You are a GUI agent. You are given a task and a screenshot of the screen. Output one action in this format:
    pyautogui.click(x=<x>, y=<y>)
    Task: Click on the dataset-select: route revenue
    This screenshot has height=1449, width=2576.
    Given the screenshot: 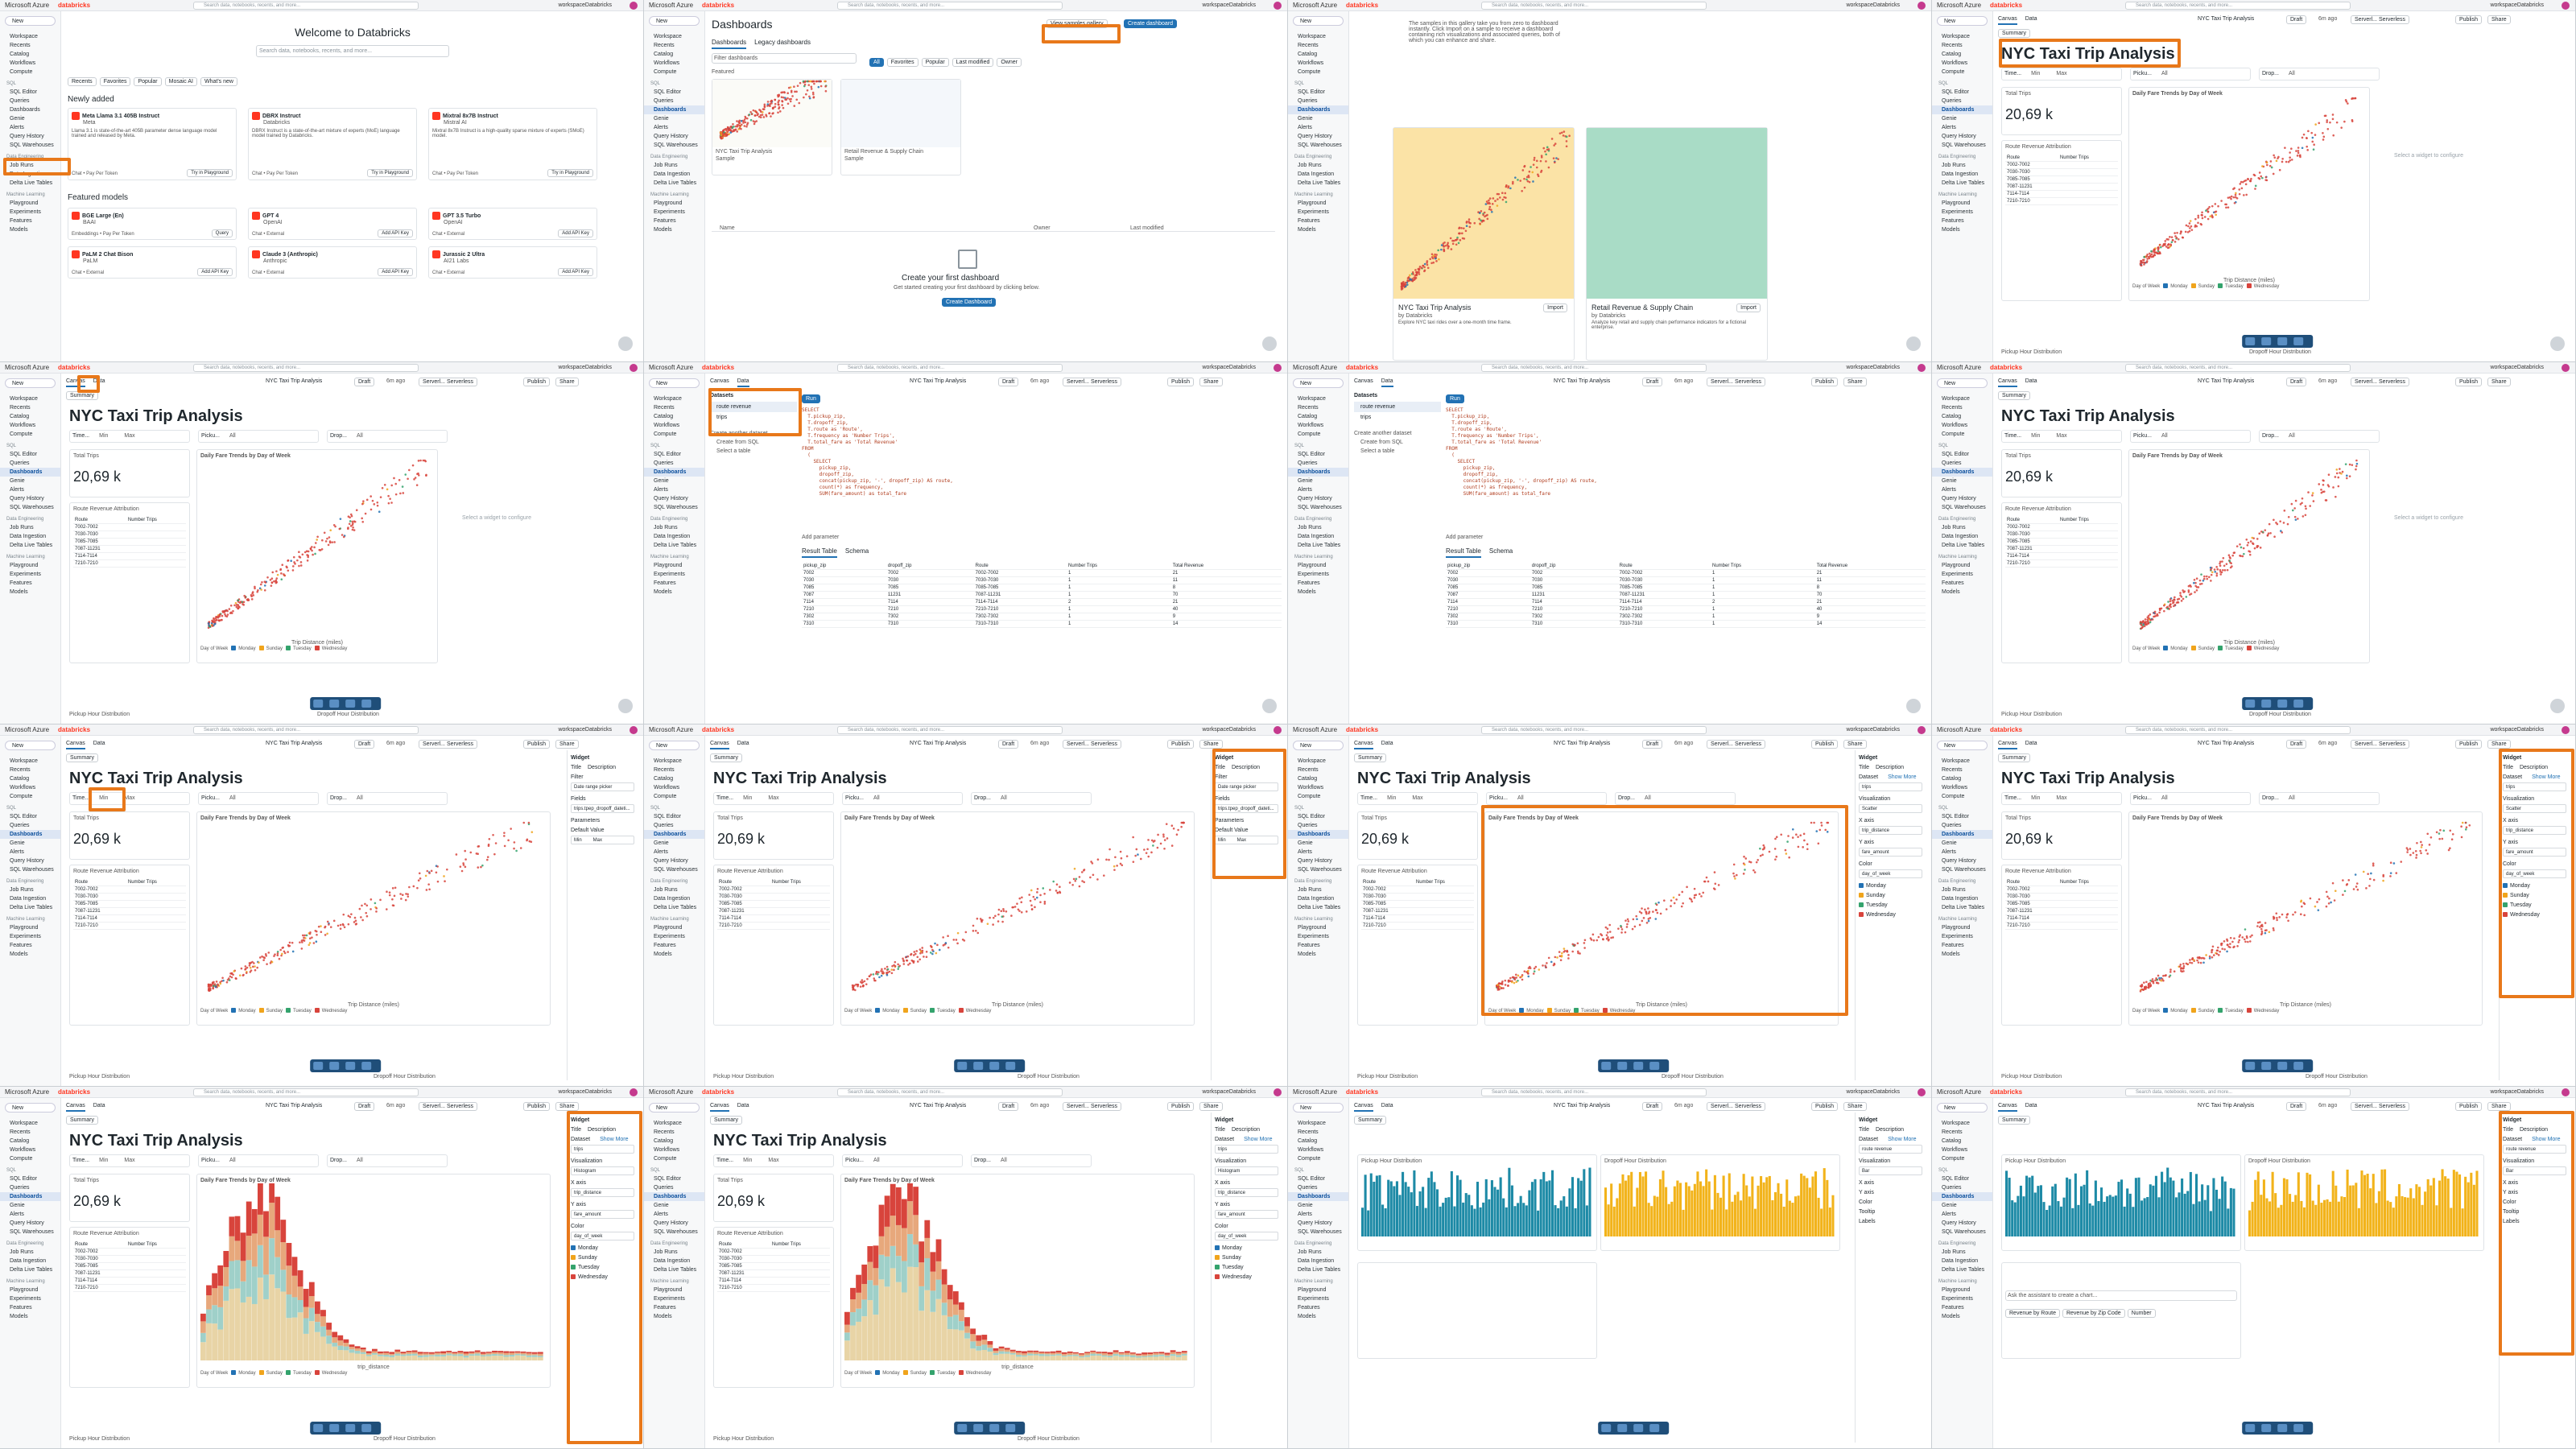 What is the action you would take?
    pyautogui.click(x=1890, y=1149)
    